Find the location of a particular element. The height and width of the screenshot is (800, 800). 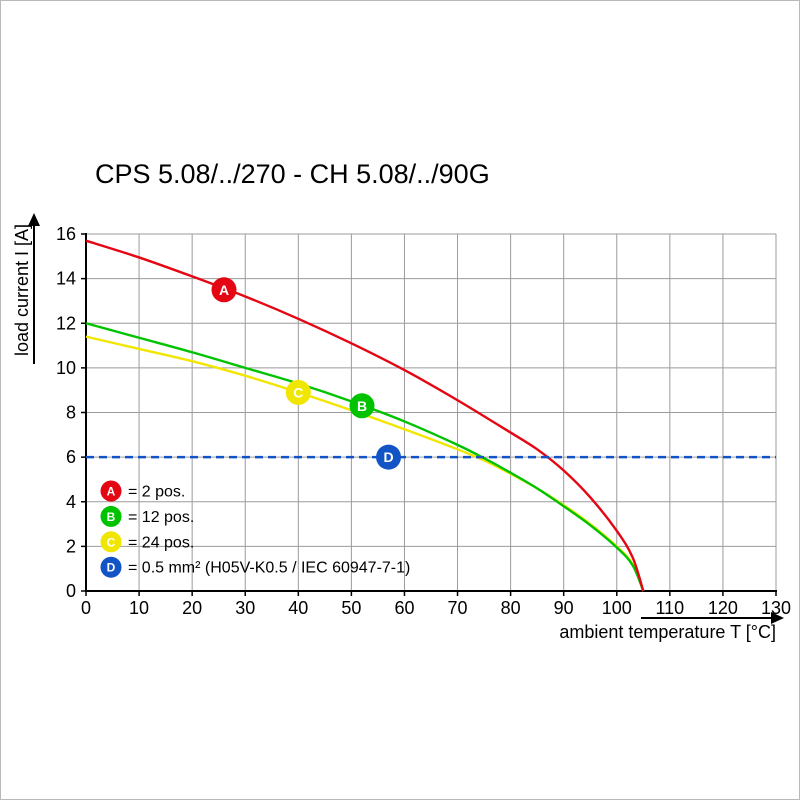

series-C-marker: C is located at coordinates (298, 392).